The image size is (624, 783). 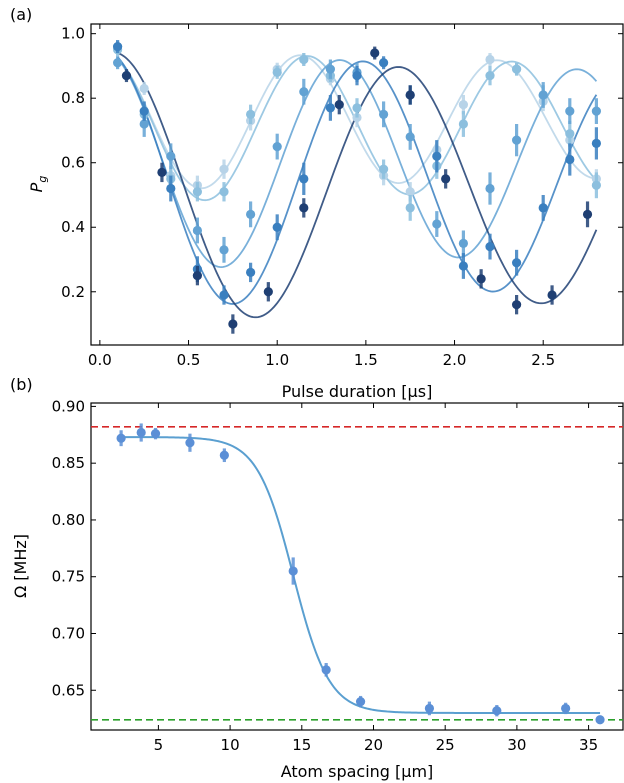 I want to click on x-tick-label: 5, so click(x=159, y=745).